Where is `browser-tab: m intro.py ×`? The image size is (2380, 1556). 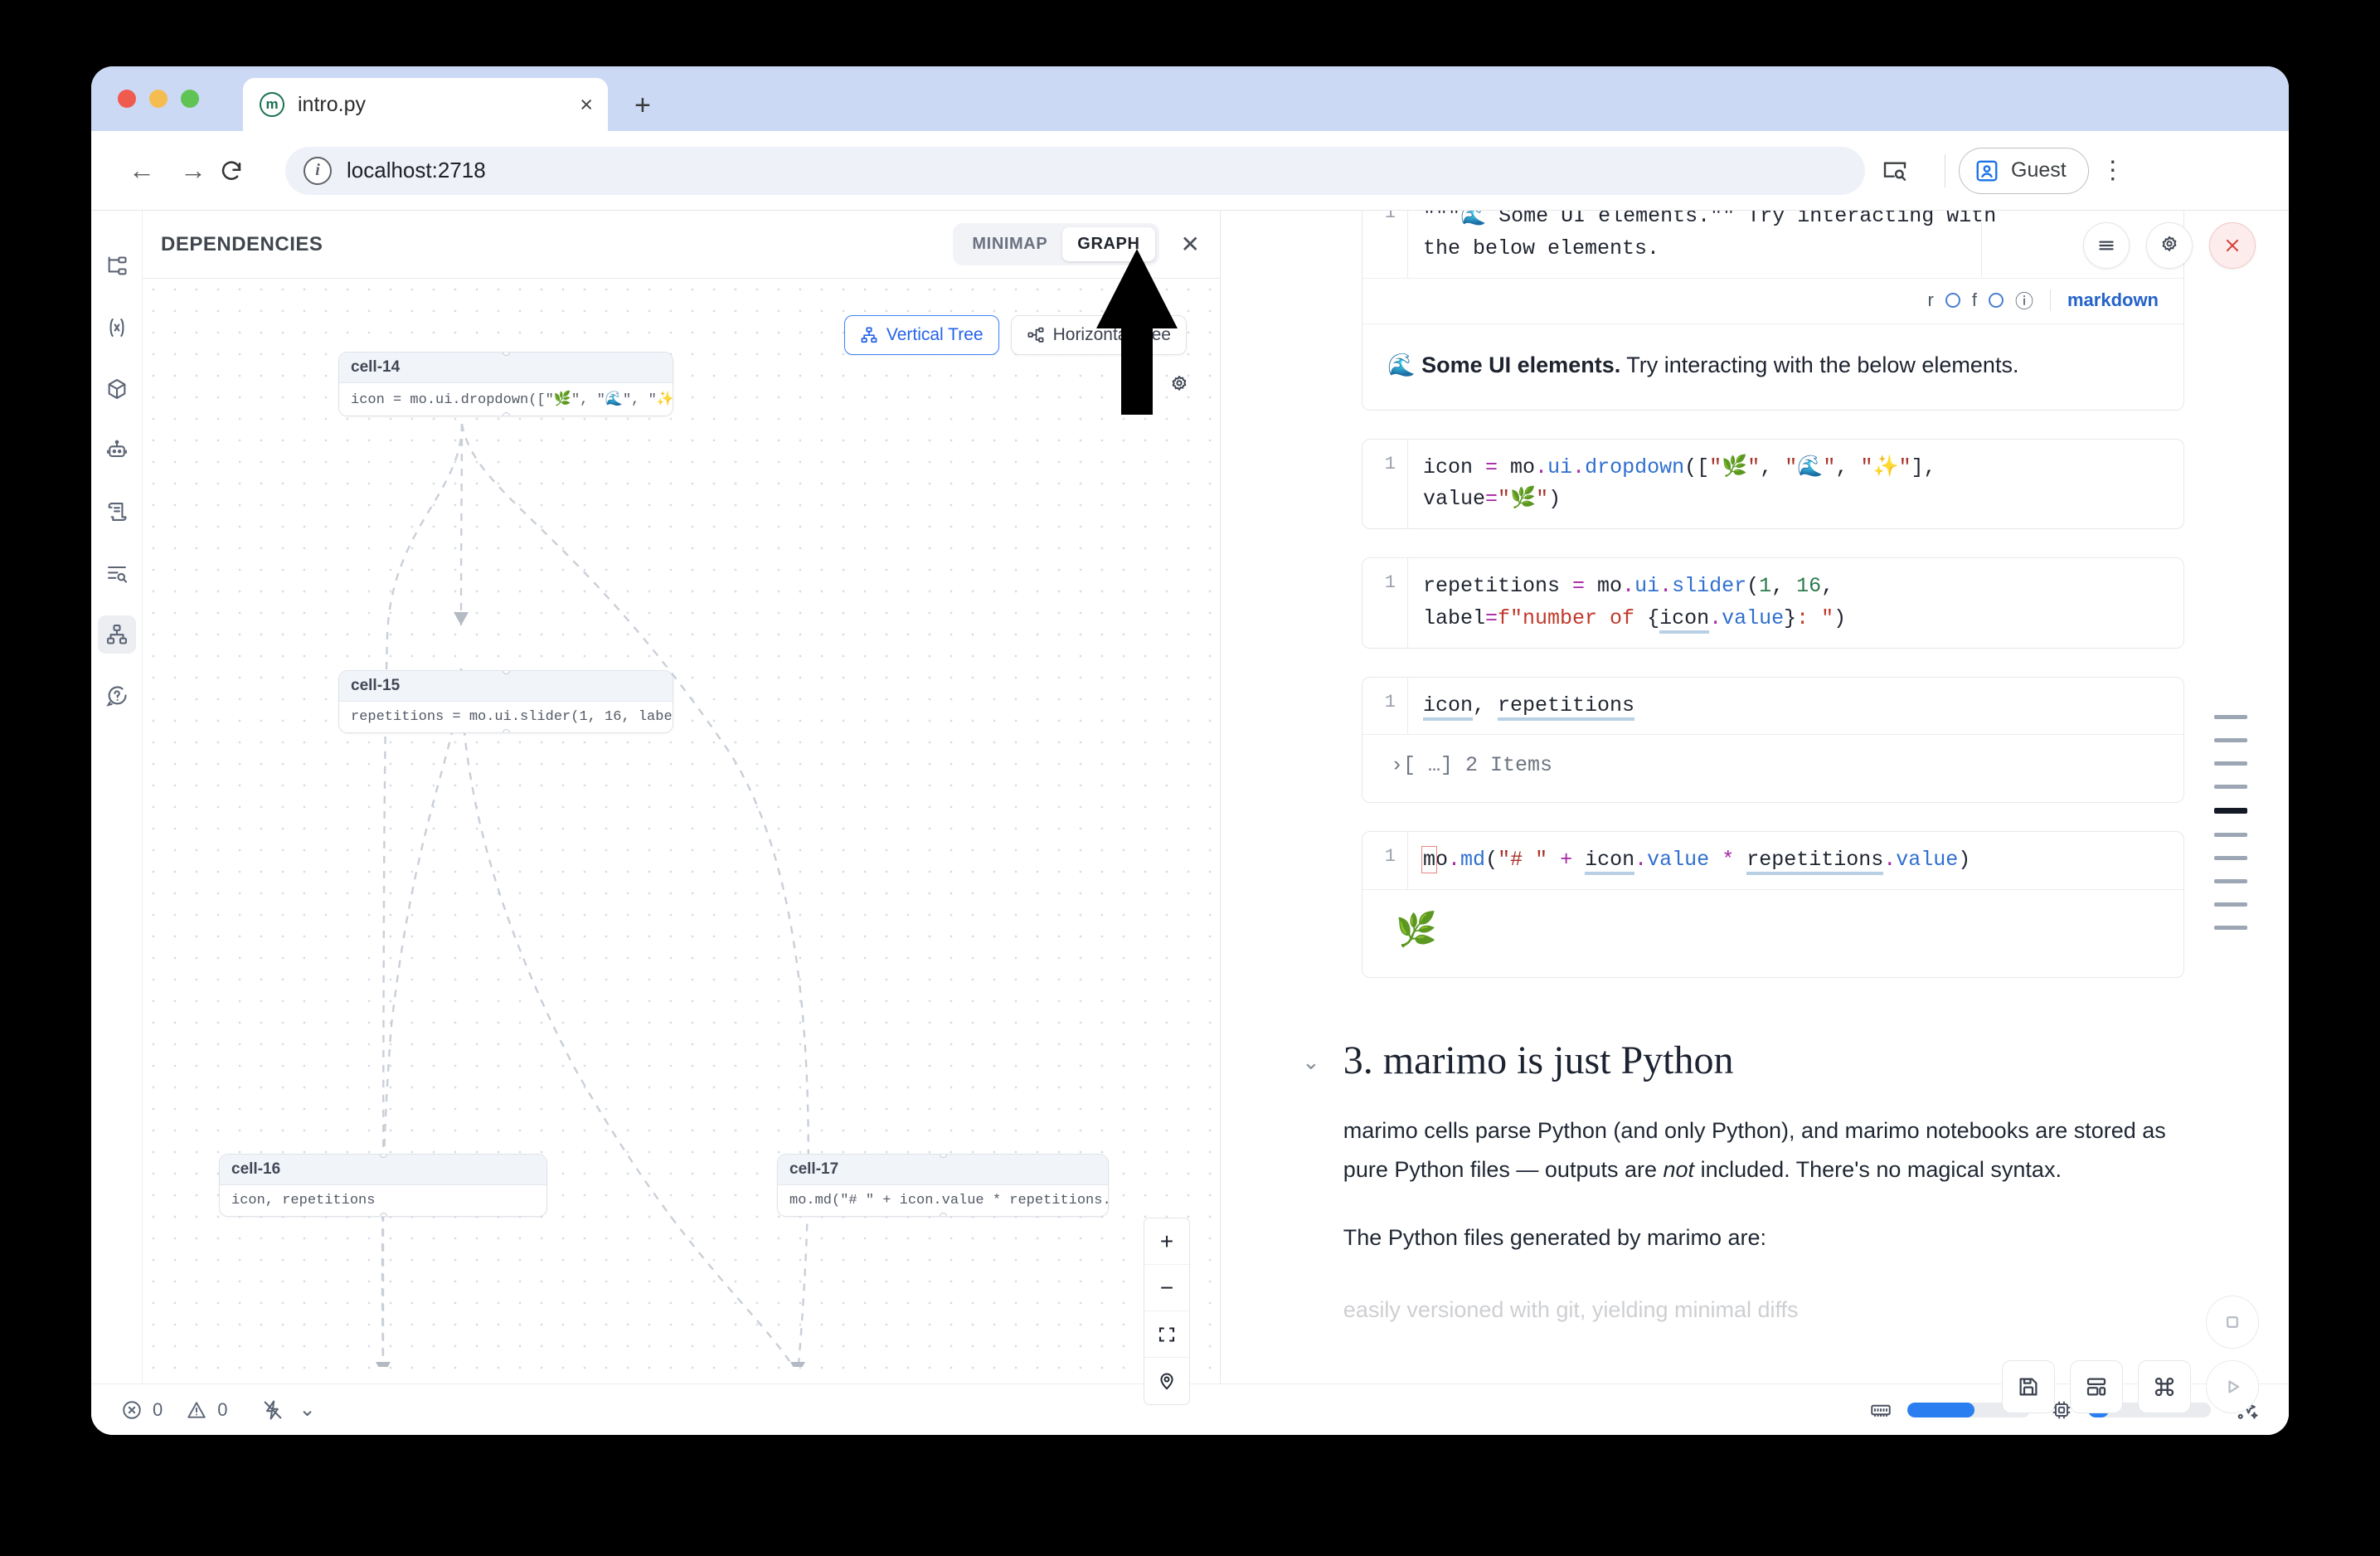
browser-tab: m intro.py × is located at coordinates (425, 105).